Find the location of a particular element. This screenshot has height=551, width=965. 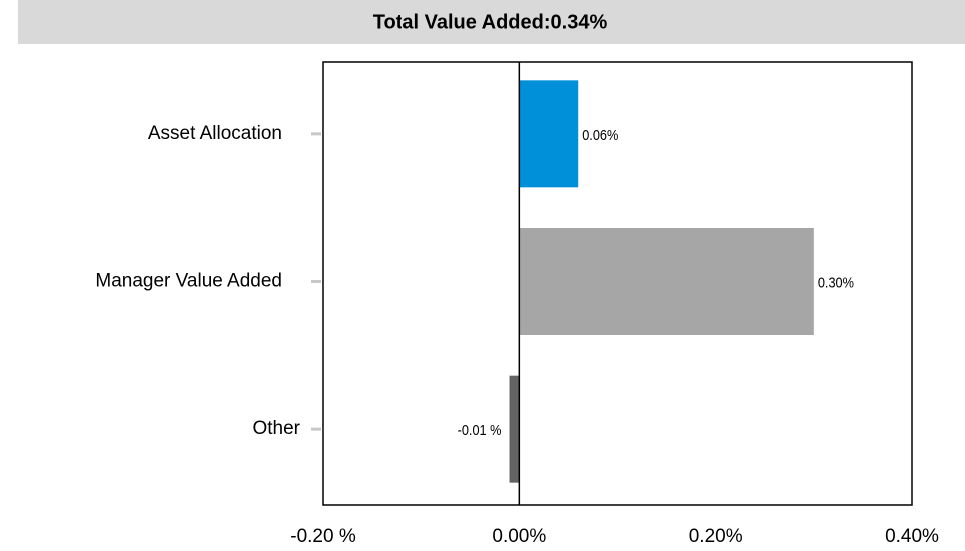

data-label: 0.30% is located at coordinates (836, 281).